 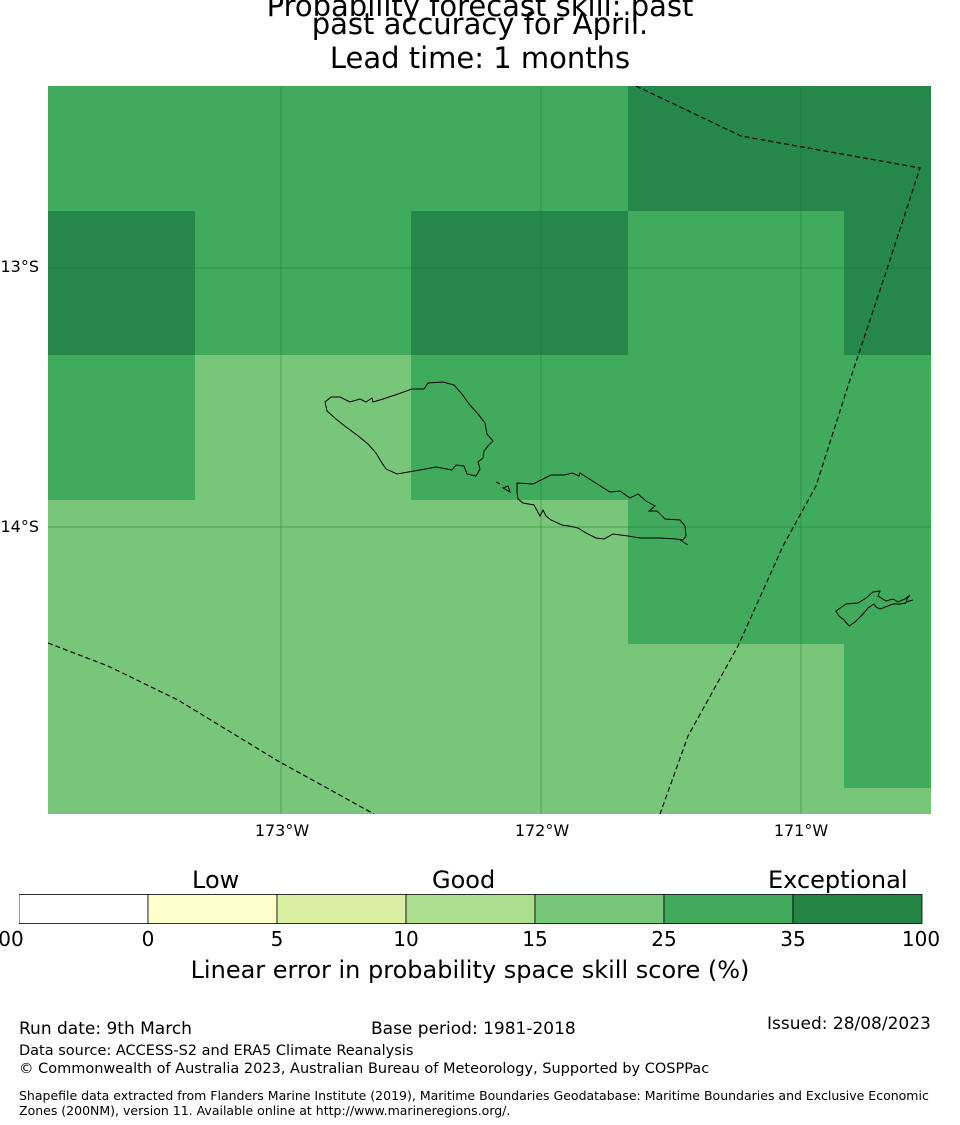 I want to click on savaii-island, so click(x=409, y=429).